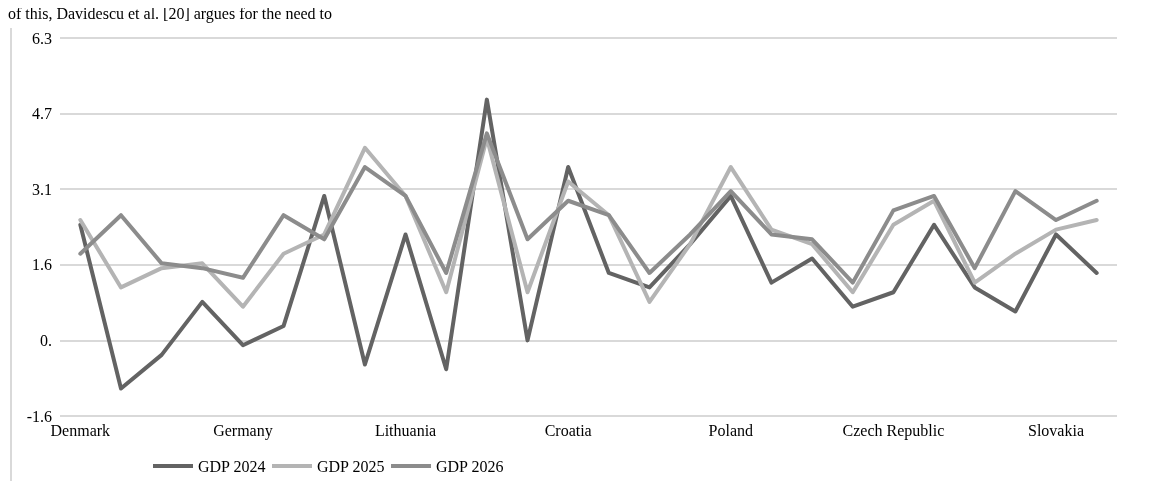 This screenshot has height=489, width=1153. Describe the element at coordinates (568, 430) in the screenshot. I see `x-tick-label: Croatia` at that location.